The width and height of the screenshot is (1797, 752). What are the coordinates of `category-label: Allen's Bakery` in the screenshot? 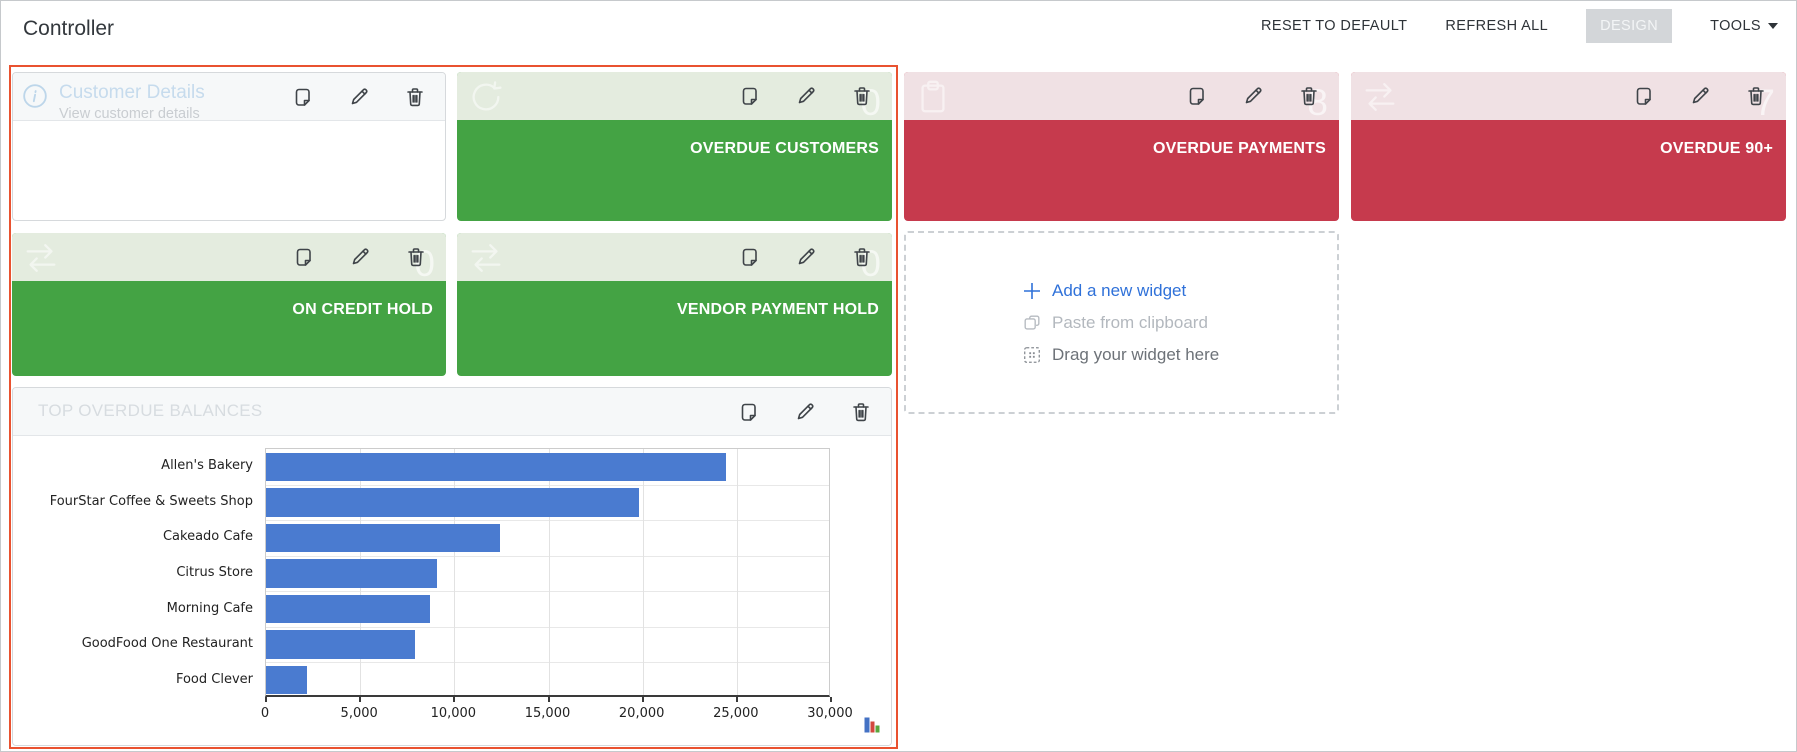 It's located at (207, 466).